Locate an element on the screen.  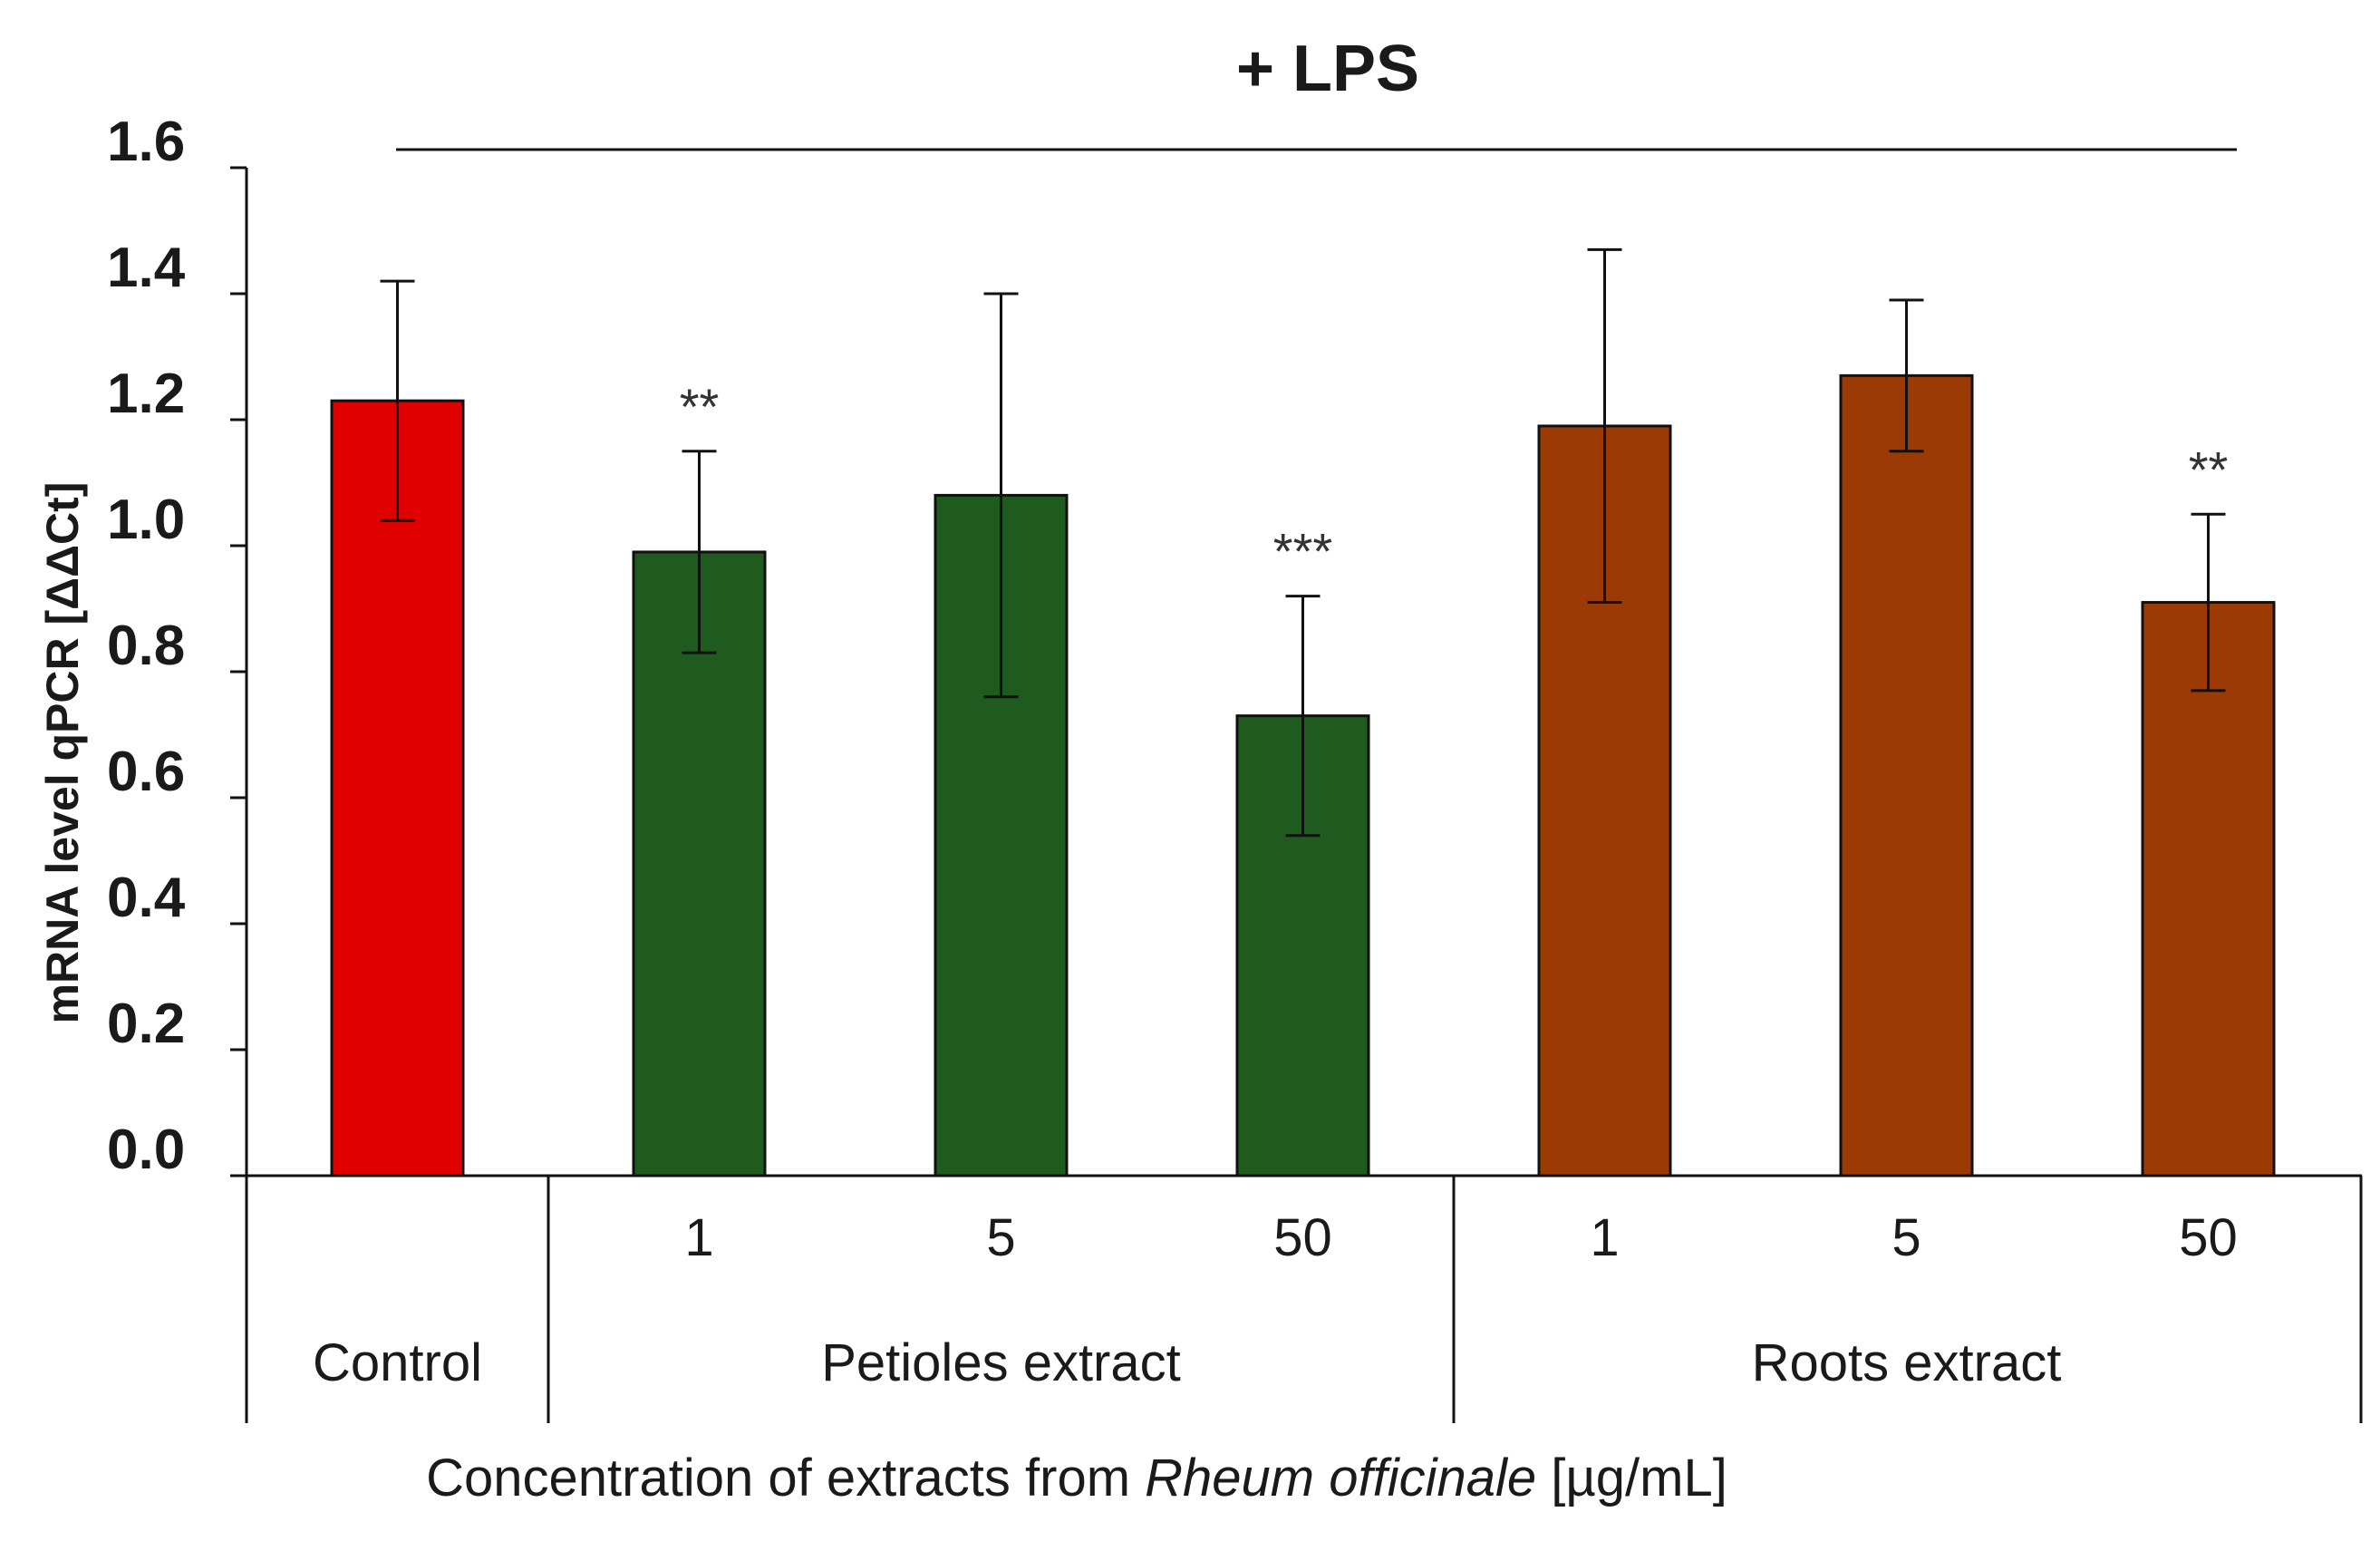
chart-title: + LPS is located at coordinates (1327, 69).